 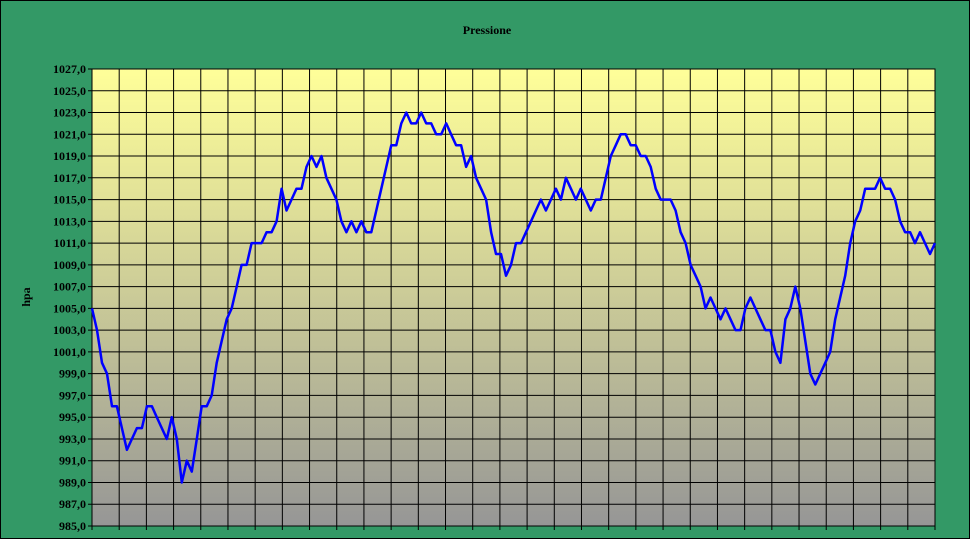 I want to click on y-tick-label: 1005,0, so click(x=69, y=308).